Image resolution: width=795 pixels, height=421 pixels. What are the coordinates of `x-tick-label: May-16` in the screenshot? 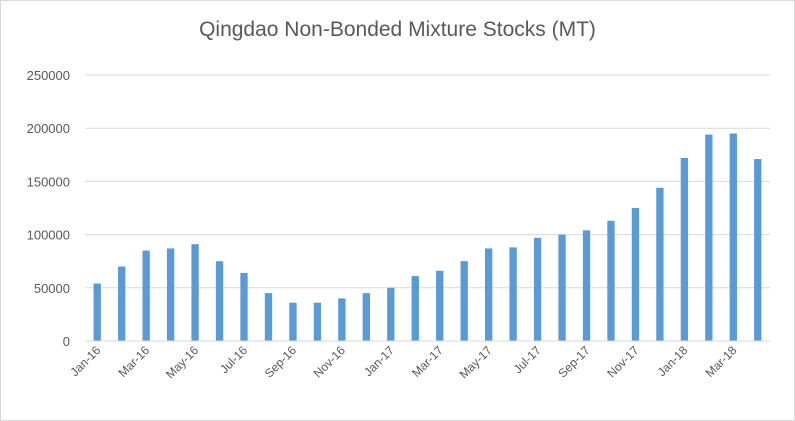 It's located at (182, 362).